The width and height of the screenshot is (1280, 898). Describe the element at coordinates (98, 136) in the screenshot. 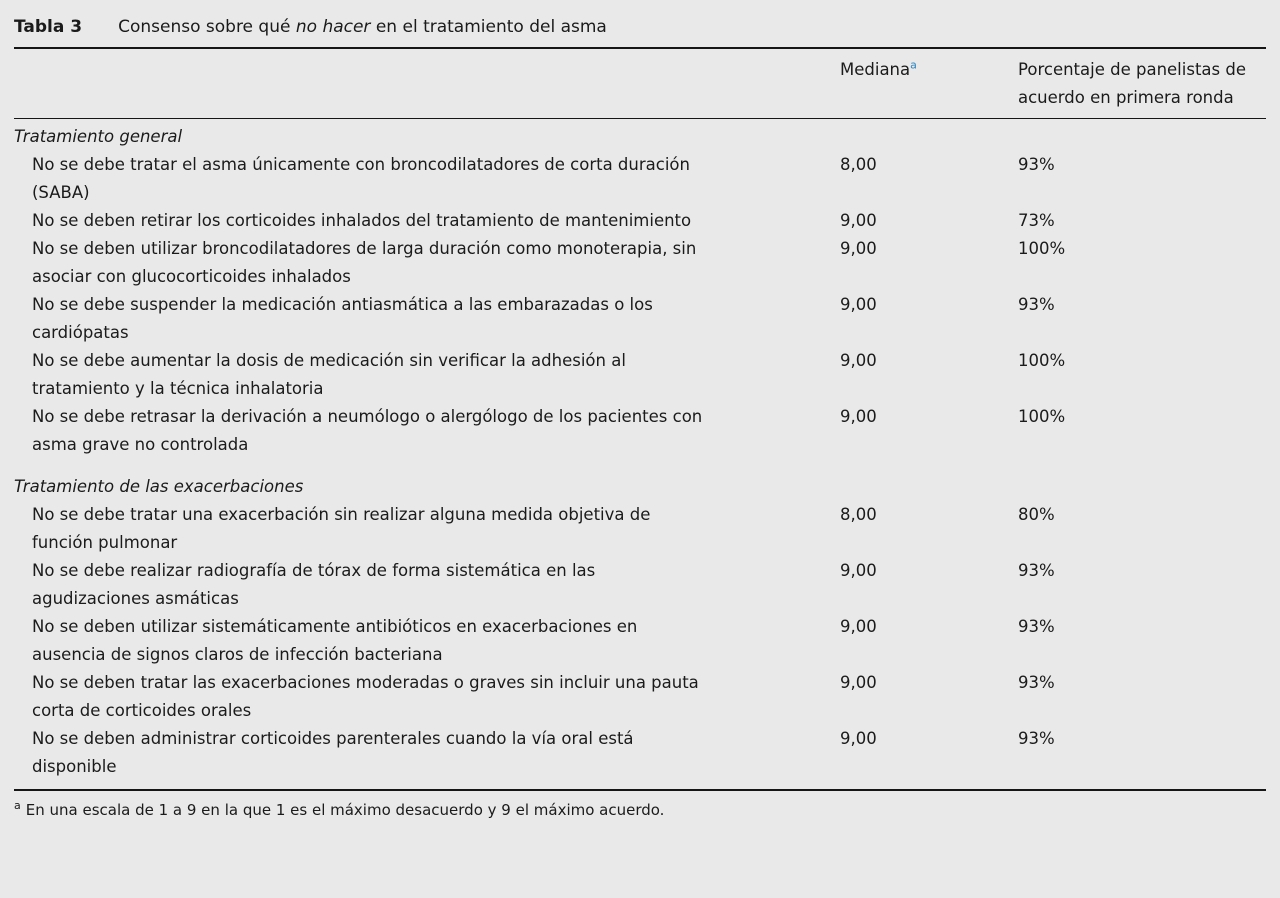

I see `section-header: Tratamiento general` at that location.